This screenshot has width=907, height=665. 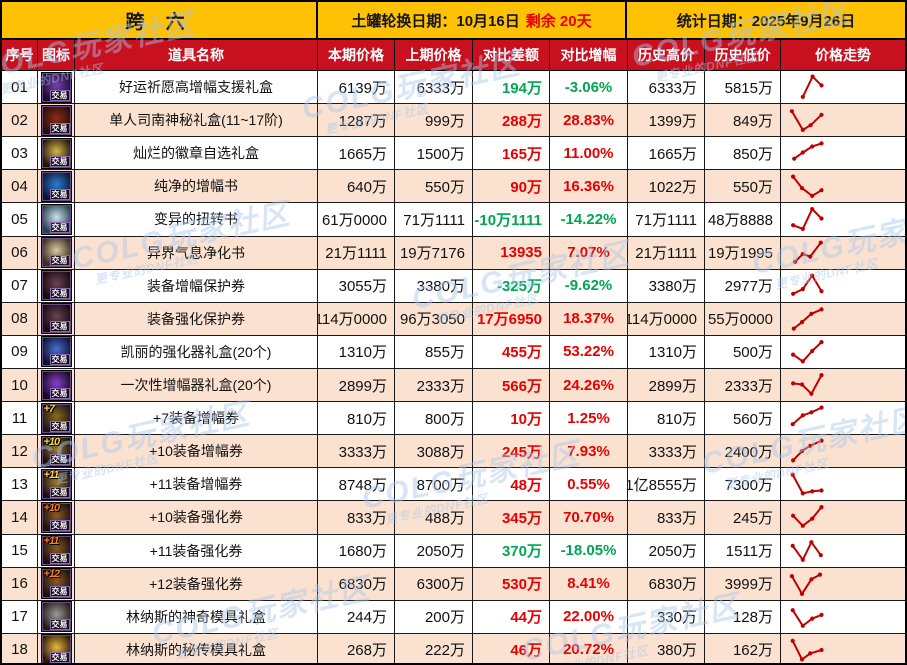 I want to click on item-name: 林纳斯的秘传模具礼盒, so click(x=196, y=648).